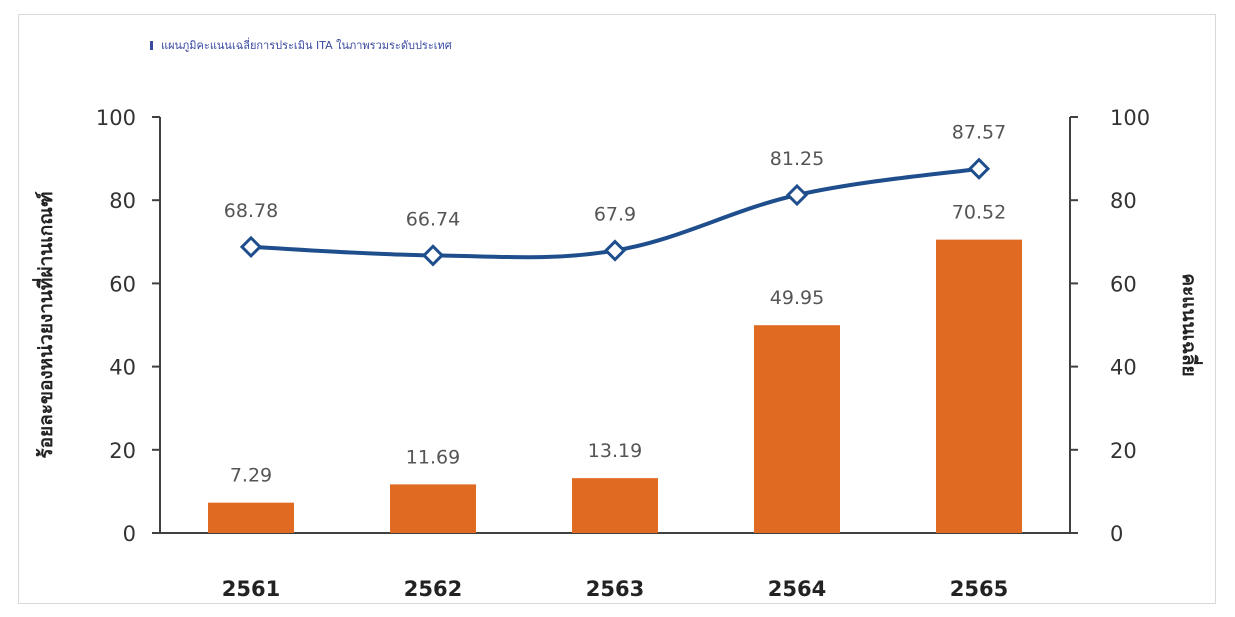 This screenshot has width=1235, height=617. I want to click on y-tick-label: 80, so click(122, 201).